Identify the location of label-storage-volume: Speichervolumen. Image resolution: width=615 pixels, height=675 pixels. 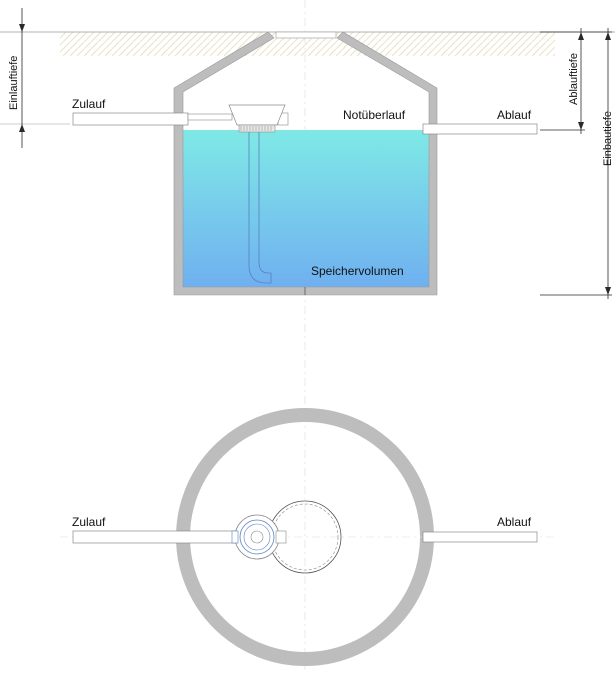
(357, 271).